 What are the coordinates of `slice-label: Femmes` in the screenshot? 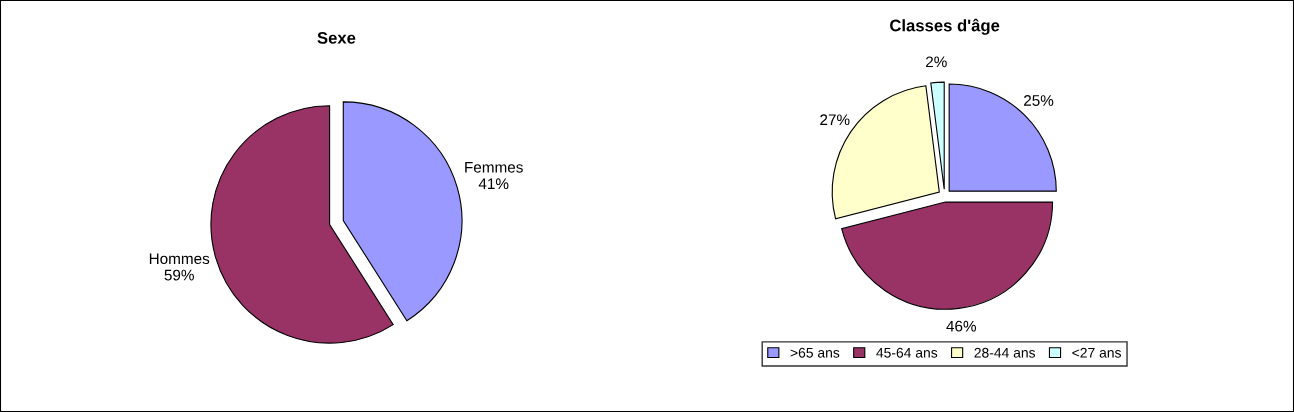 It's located at (494, 167).